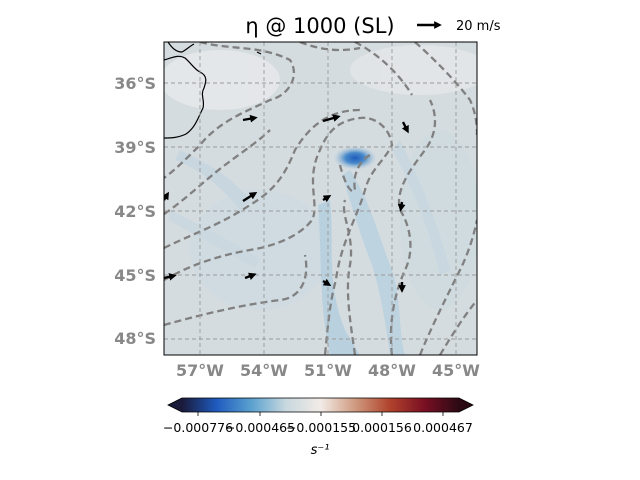  I want to click on lon-label: 51°W, so click(328, 370).